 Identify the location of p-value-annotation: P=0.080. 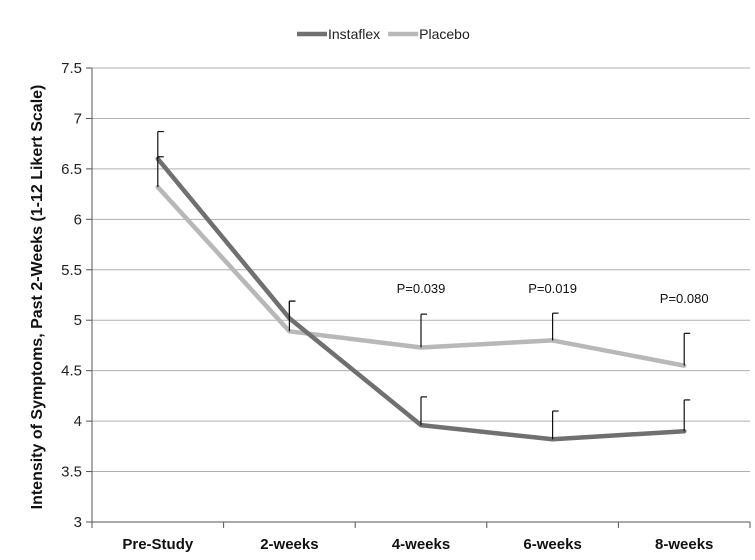
(684, 298).